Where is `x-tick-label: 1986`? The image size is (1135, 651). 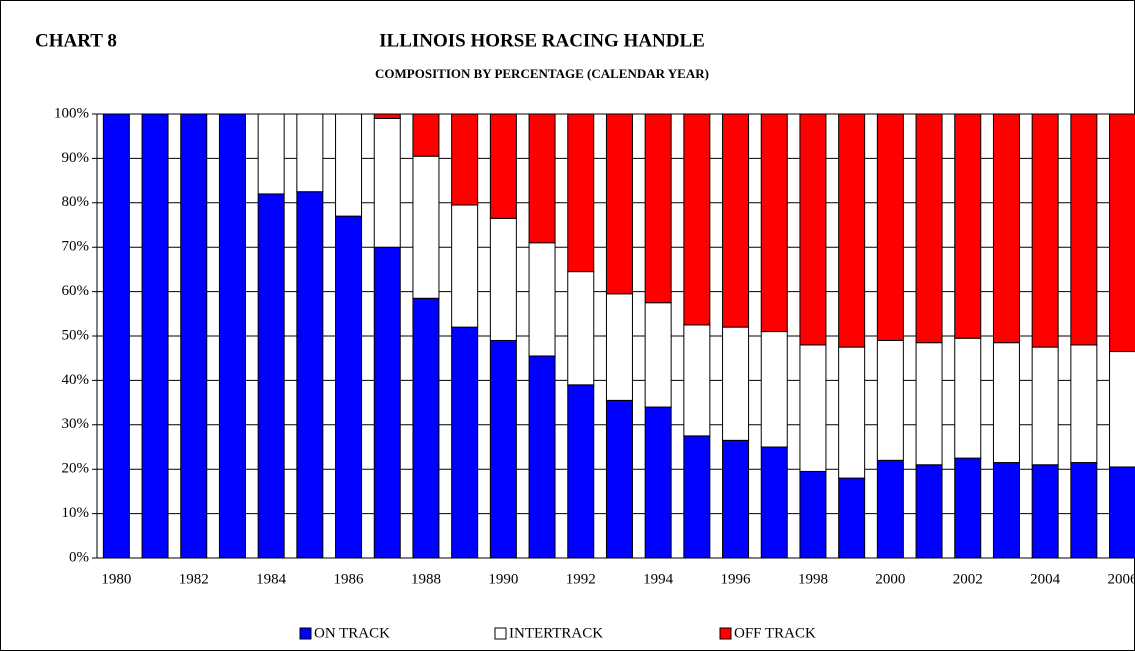
x-tick-label: 1986 is located at coordinates (349, 579).